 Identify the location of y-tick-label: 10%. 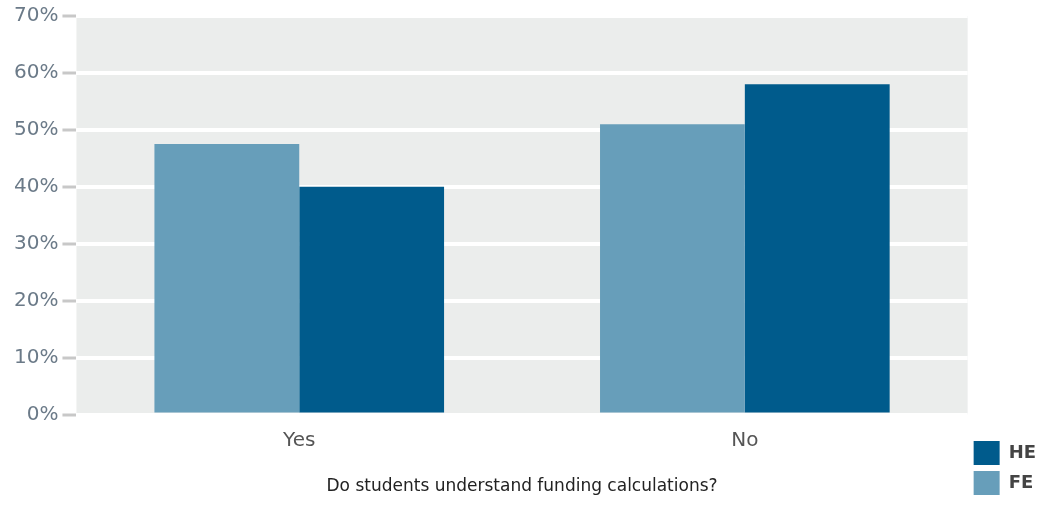
(36, 355).